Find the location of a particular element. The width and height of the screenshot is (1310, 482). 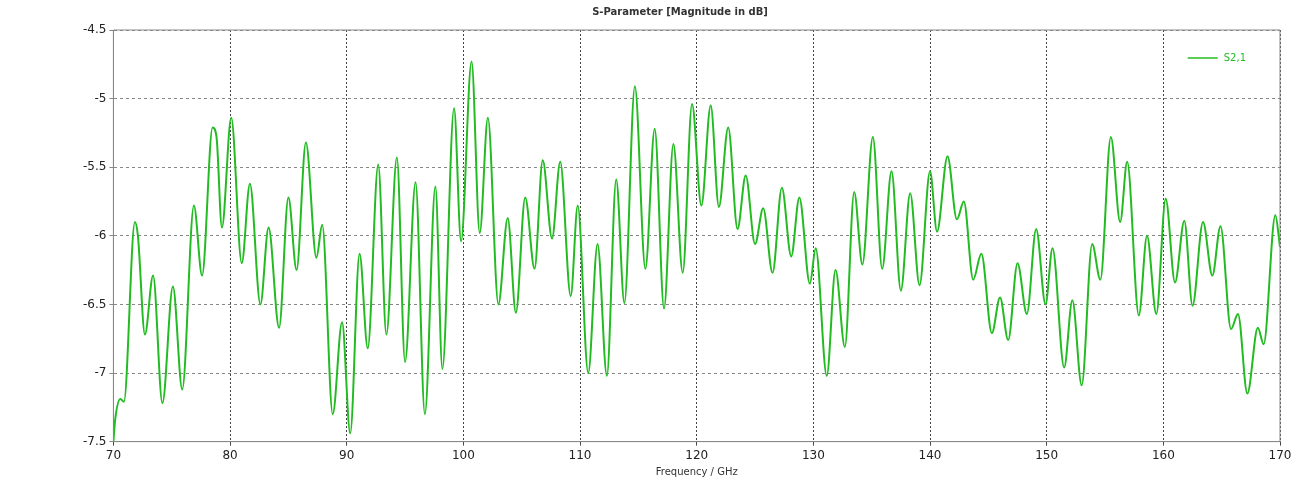

x-axis-title: Frequency / GHz is located at coordinates (696, 471).